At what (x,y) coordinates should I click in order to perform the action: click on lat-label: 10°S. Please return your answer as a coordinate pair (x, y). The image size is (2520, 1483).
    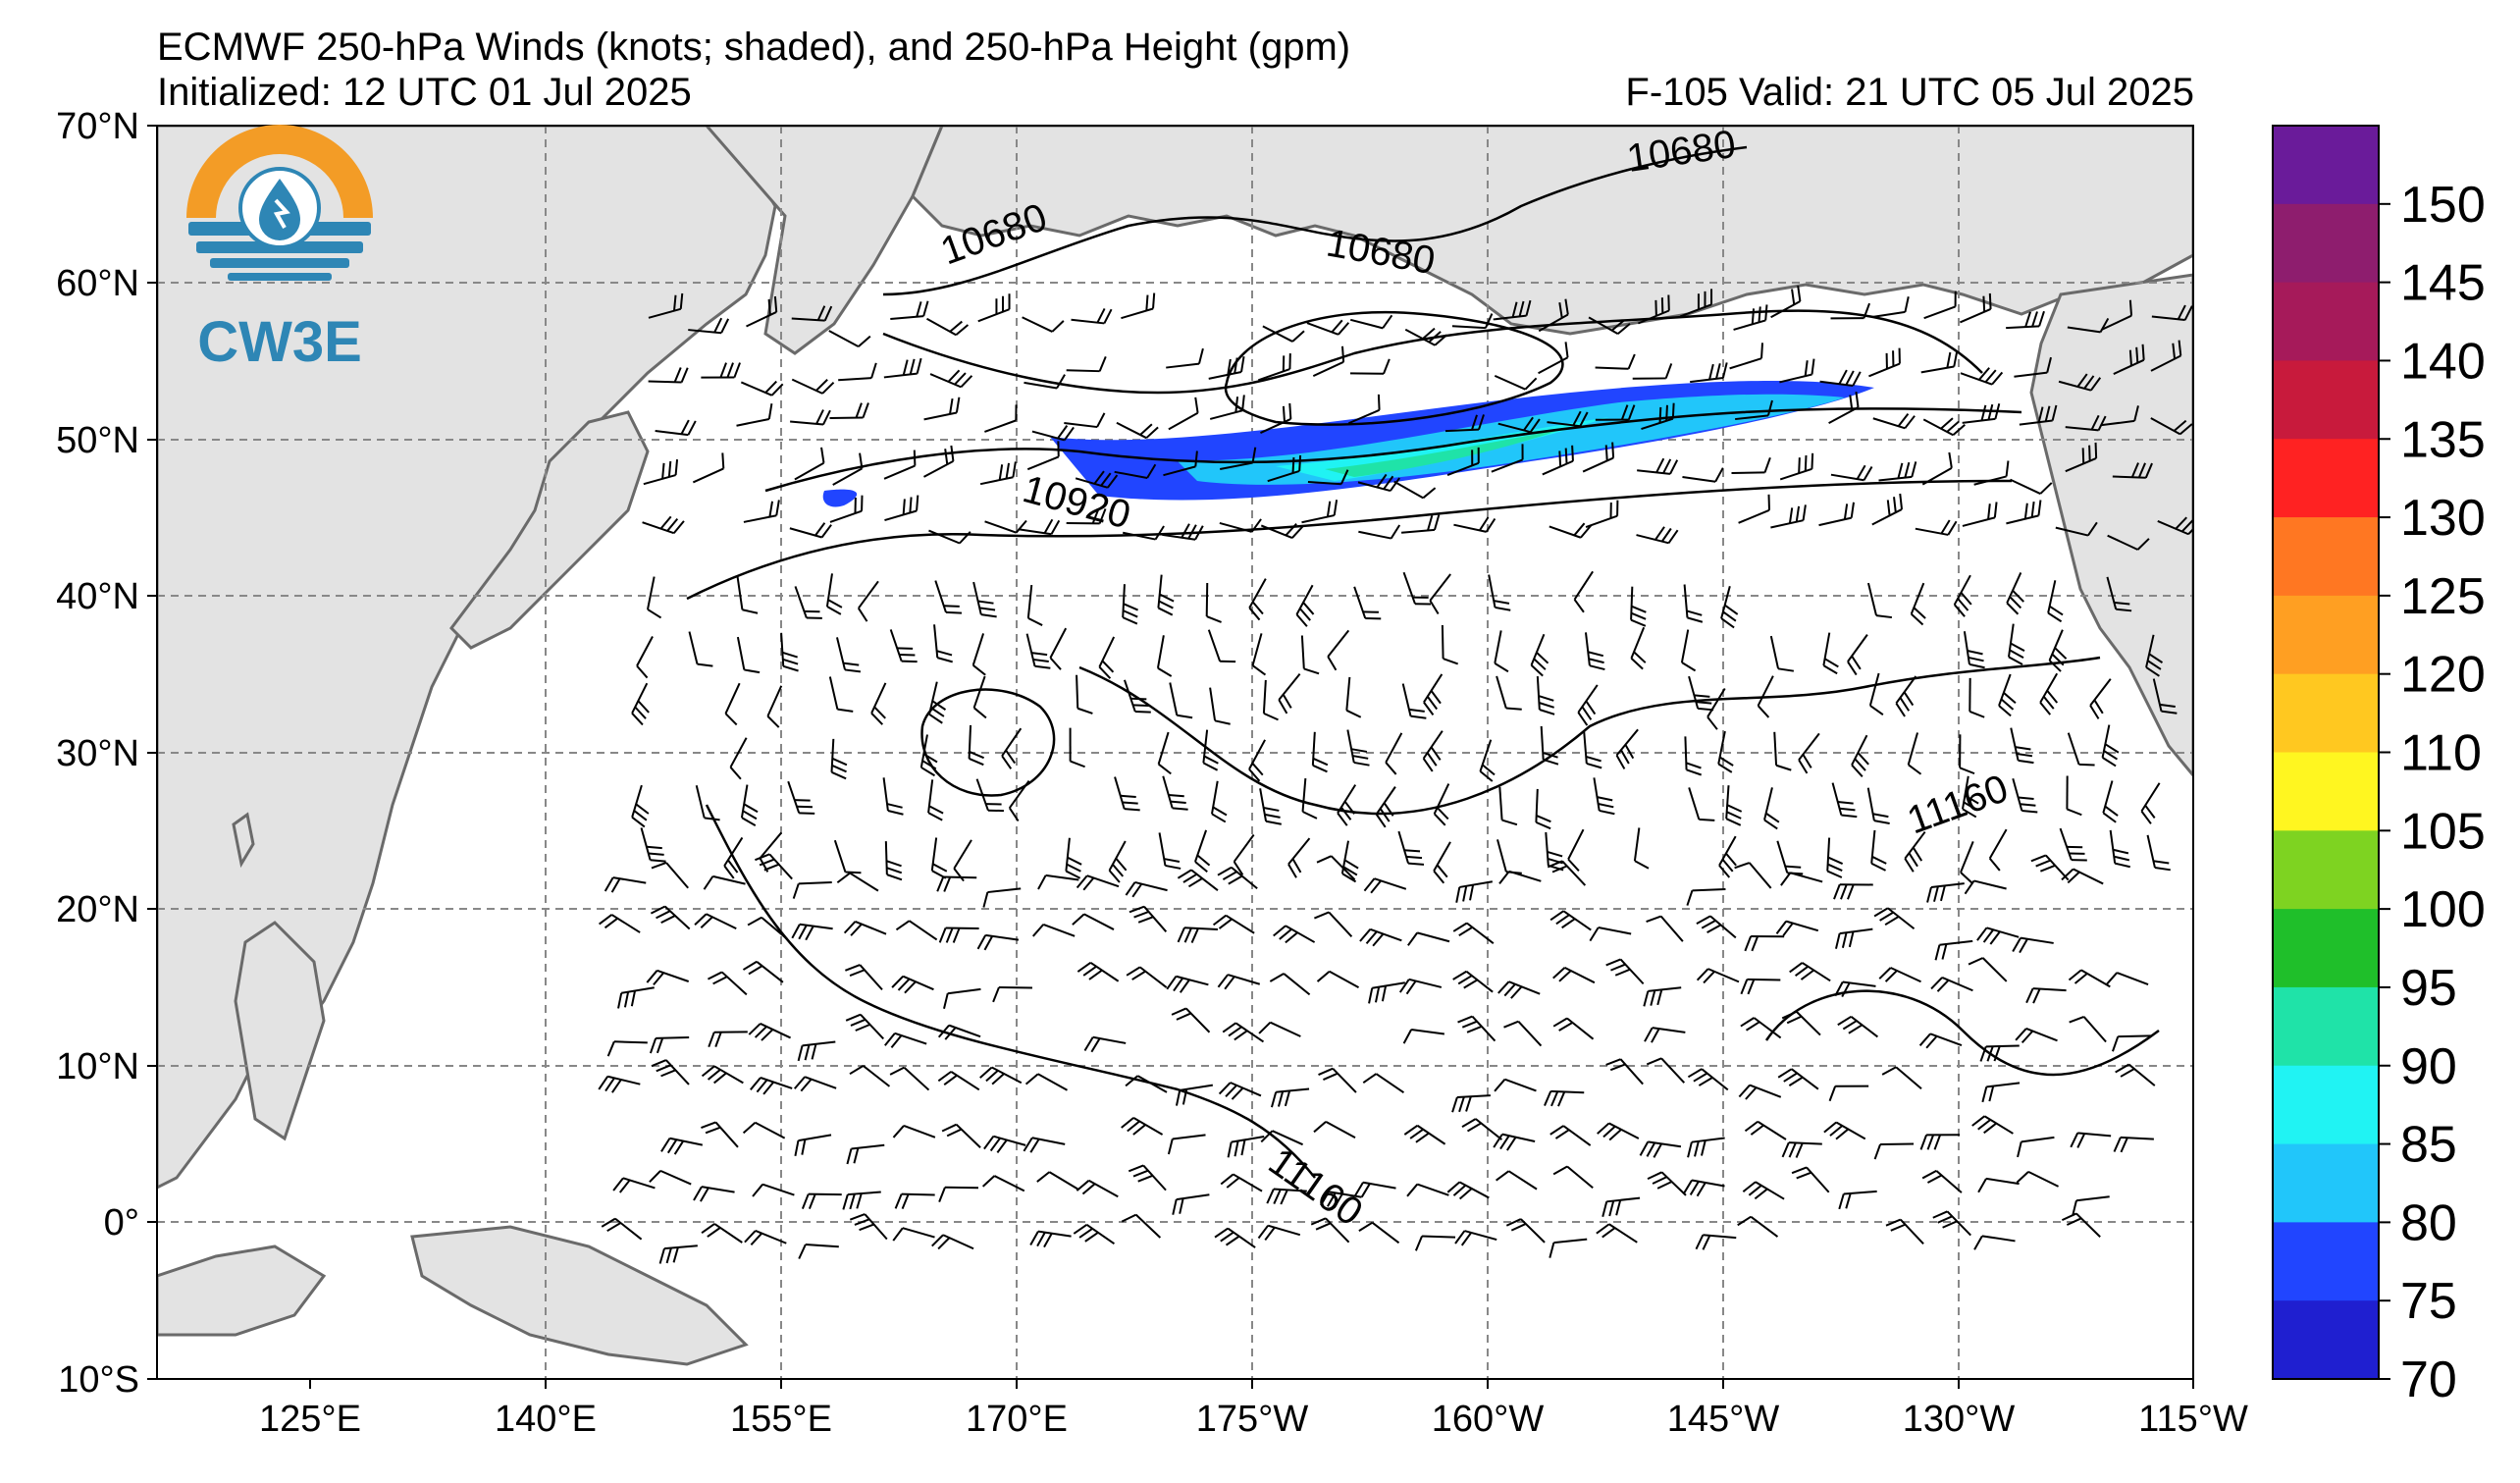
    Looking at the image, I should click on (98, 1380).